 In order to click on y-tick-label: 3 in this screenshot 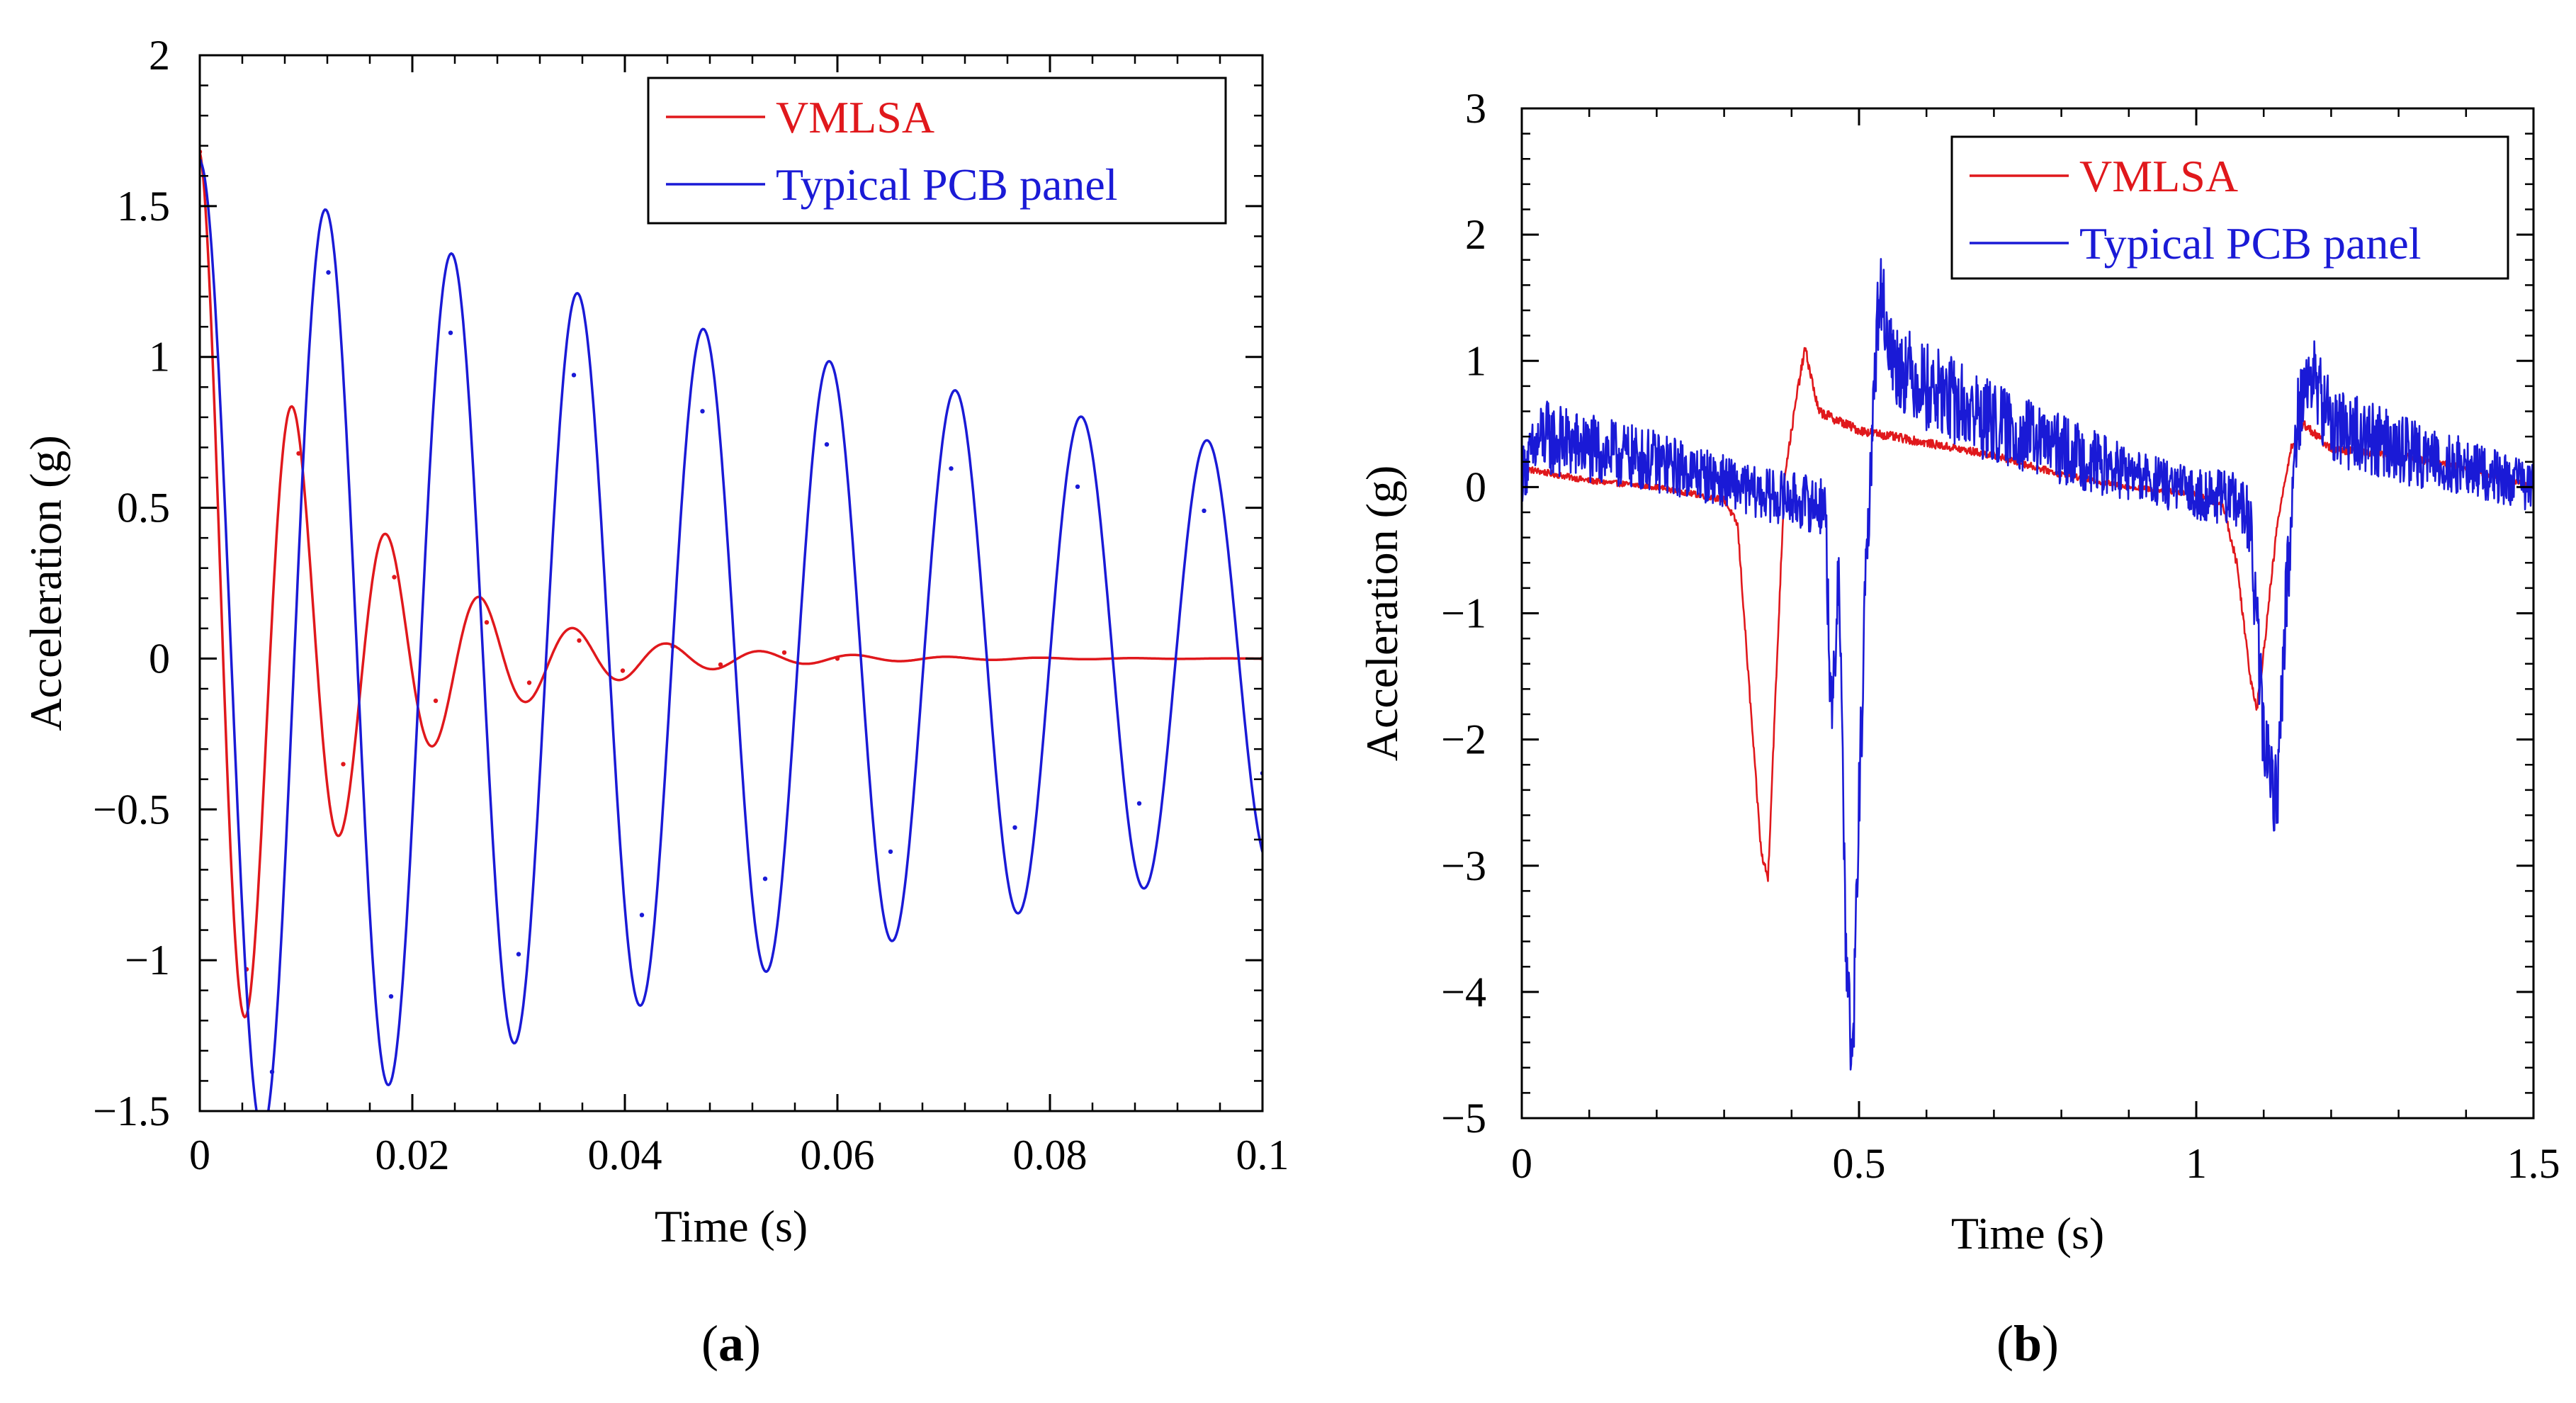, I will do `click(1475, 108)`.